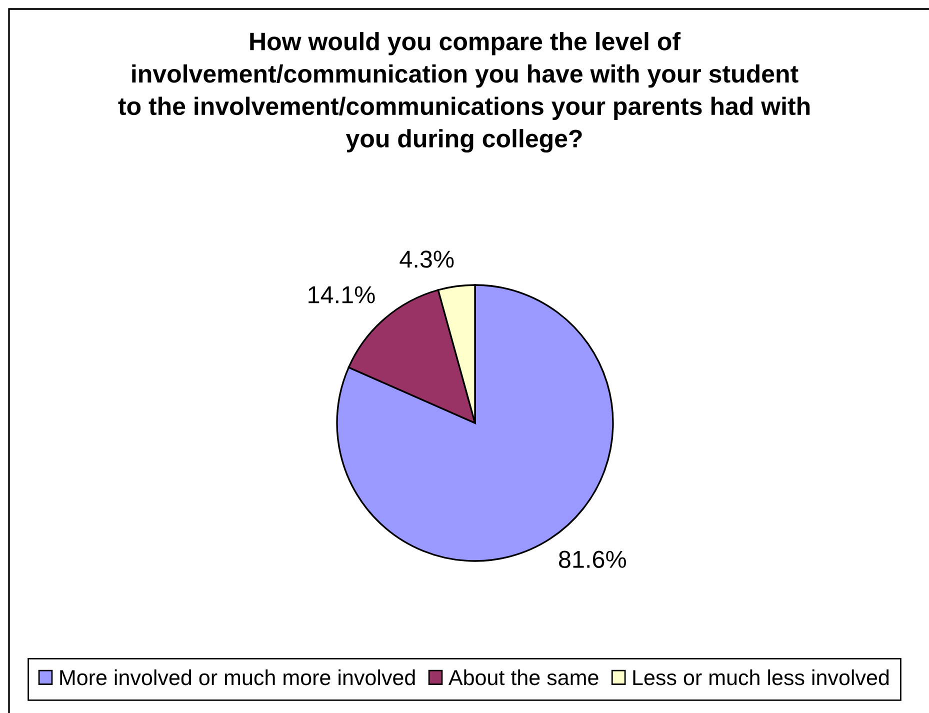 This screenshot has height=713, width=929. I want to click on data-label: 4.3%, so click(427, 259).